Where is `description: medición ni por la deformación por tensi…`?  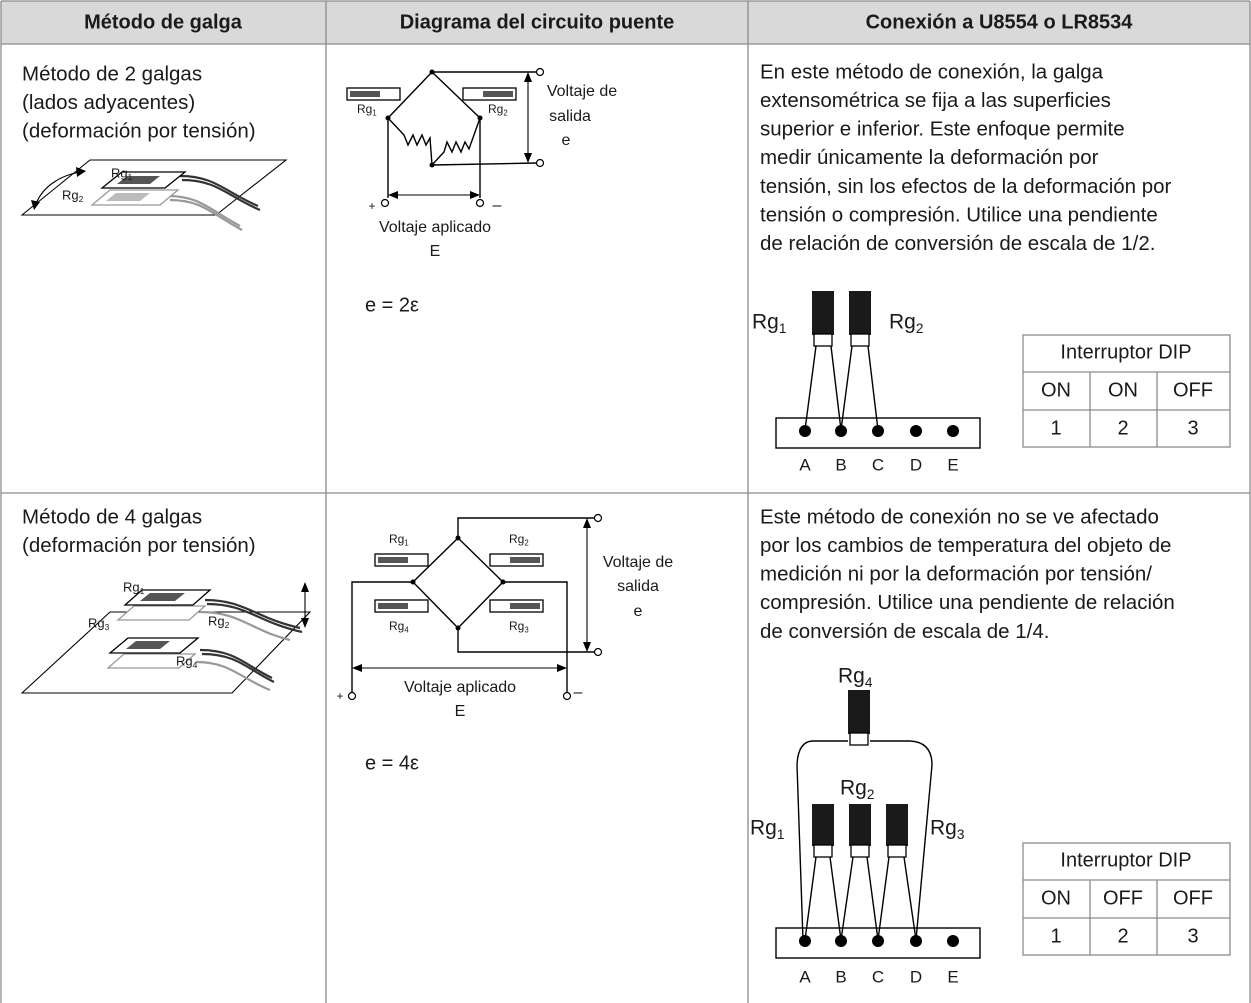
description: medición ni por la deformación por tensi… is located at coordinates (956, 574).